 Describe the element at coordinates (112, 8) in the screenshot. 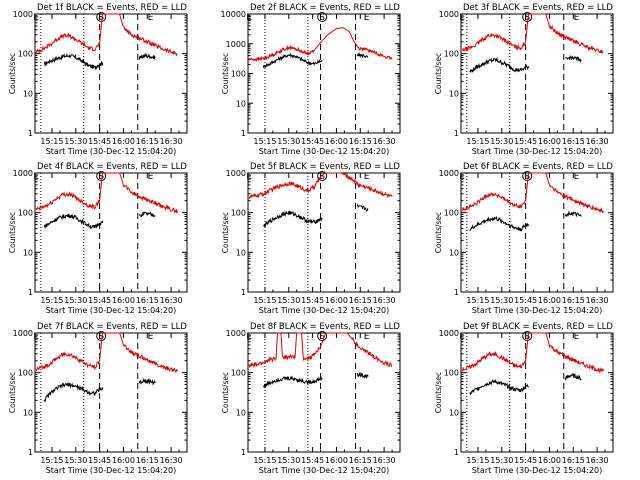

I see `panel-title: Det 1f BLACK = Events, RED = LLD` at that location.